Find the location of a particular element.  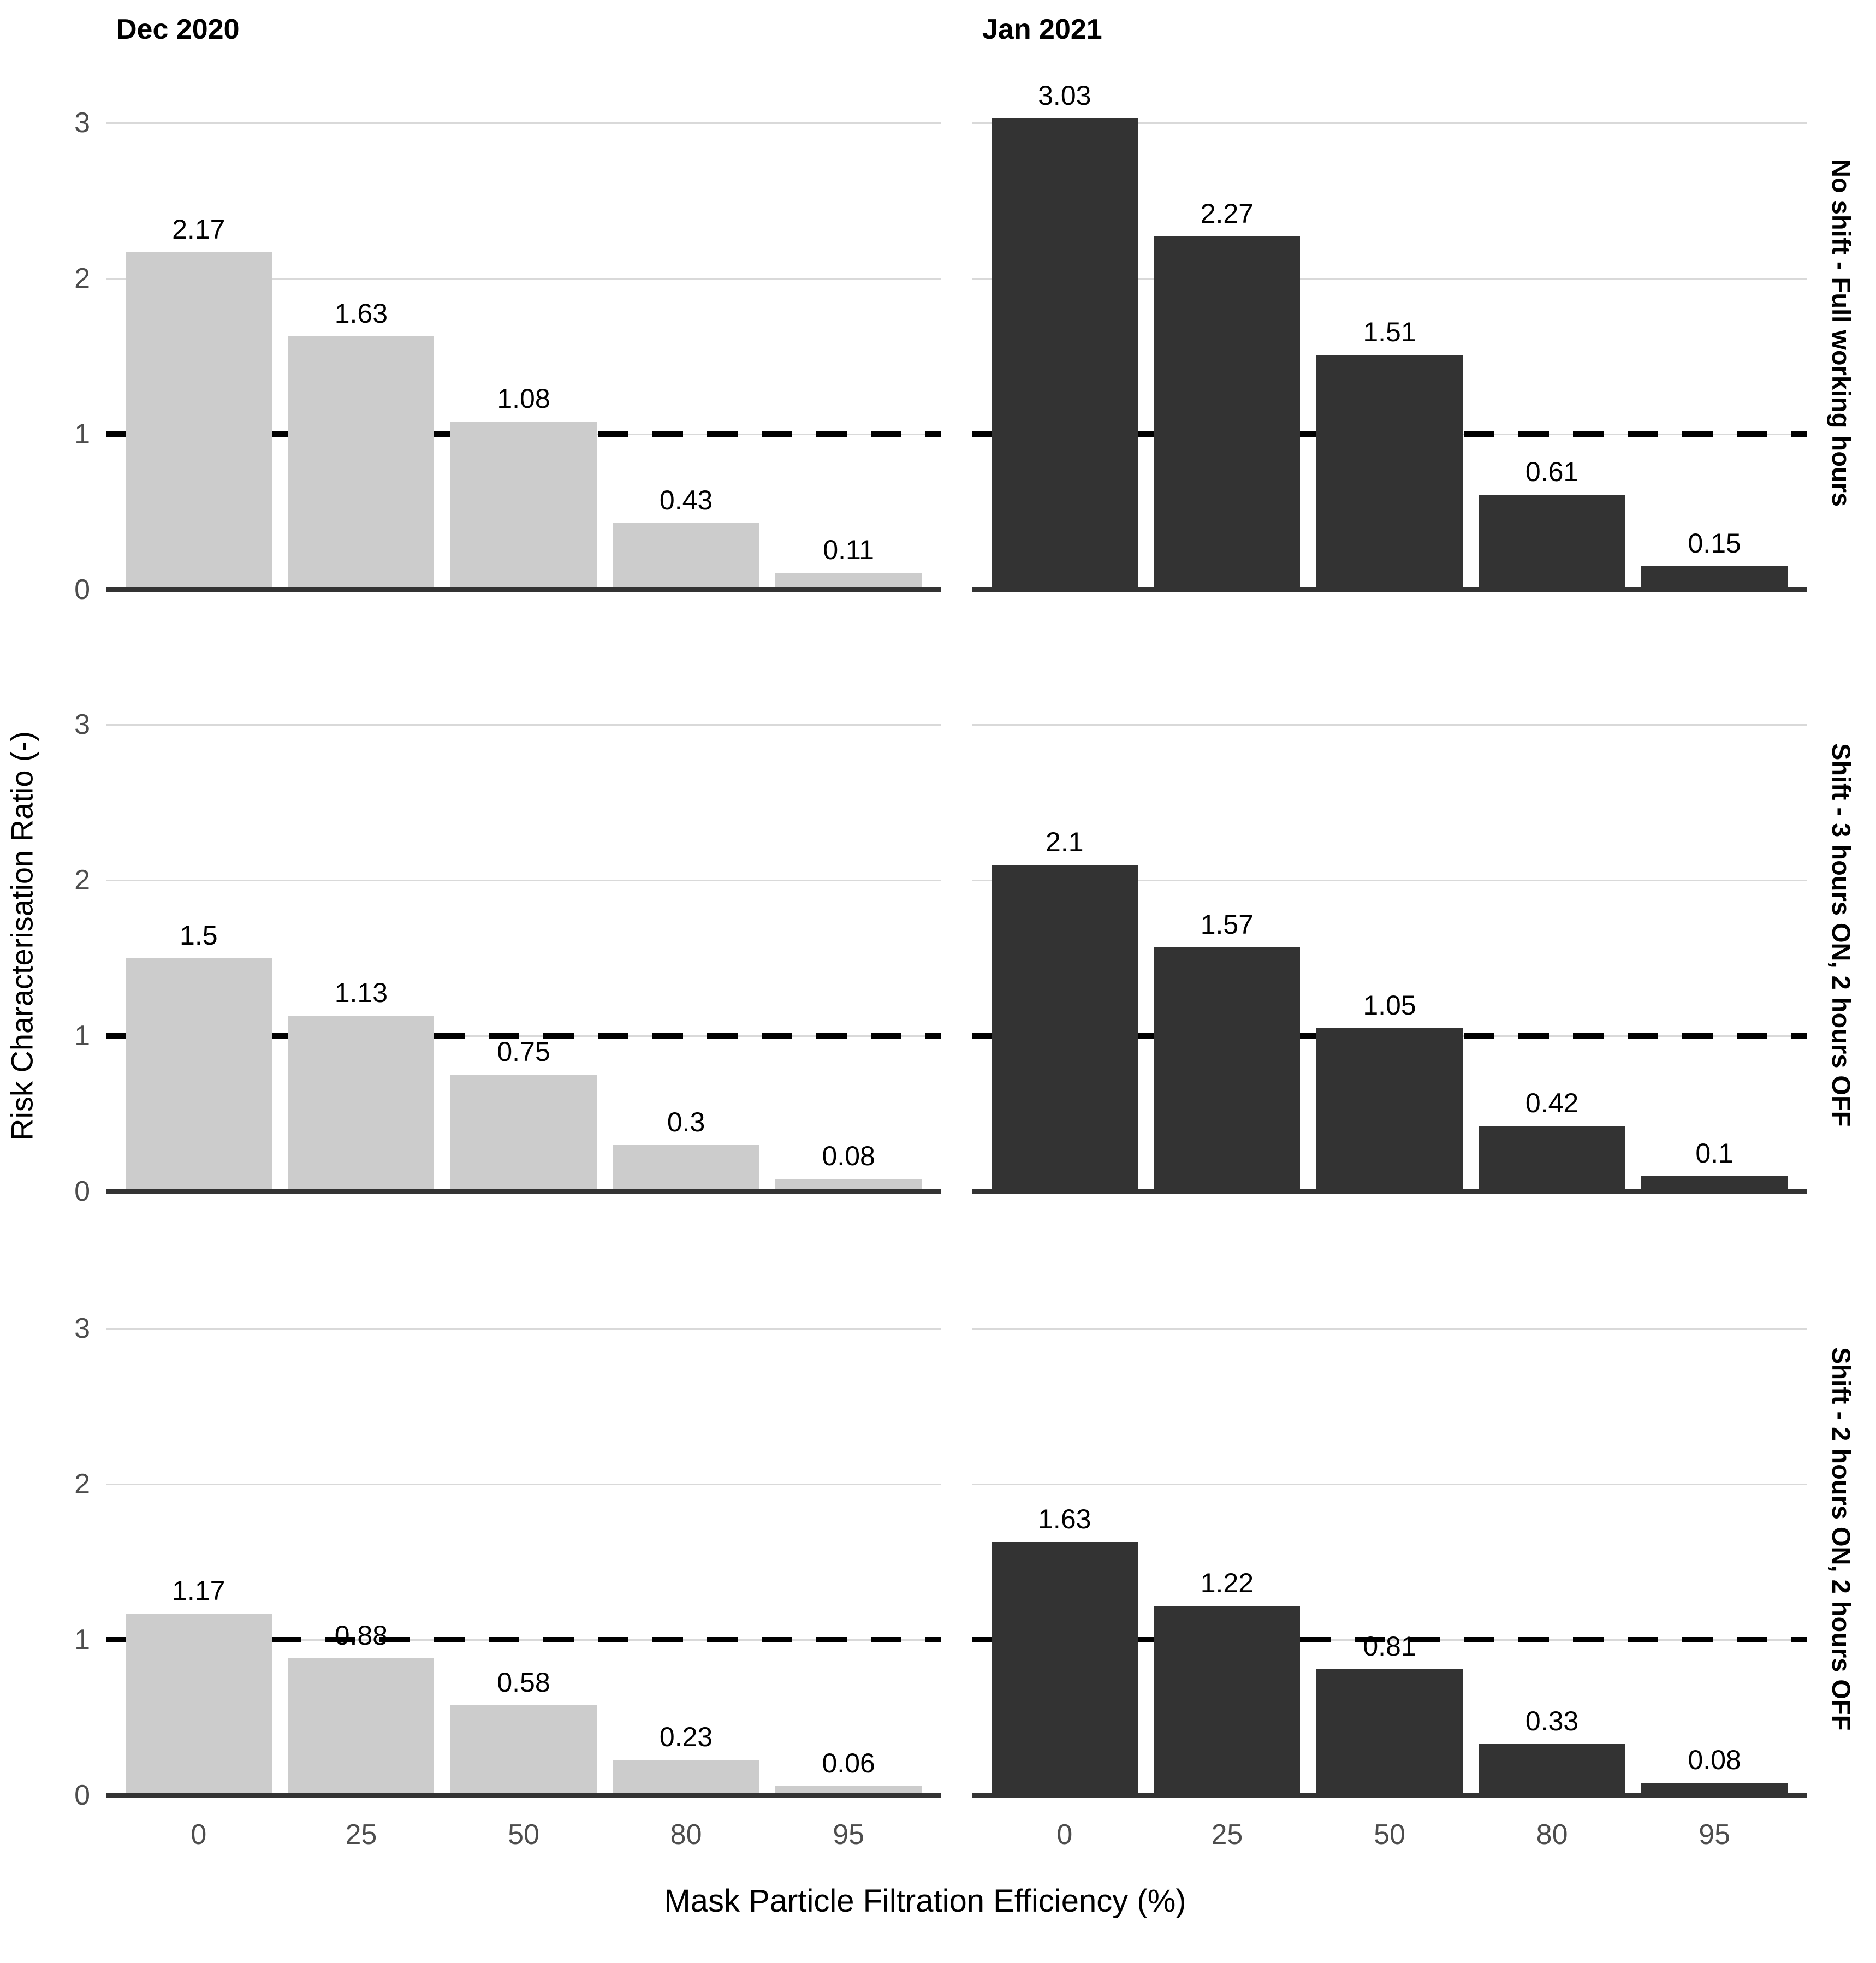

bar-value-label: 1.08 is located at coordinates (523, 398).